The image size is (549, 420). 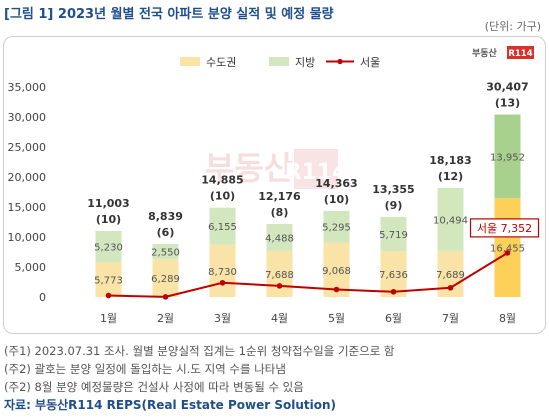 What do you see at coordinates (308, 275) in the screenshot?
I see `seoul-line-path` at bounding box center [308, 275].